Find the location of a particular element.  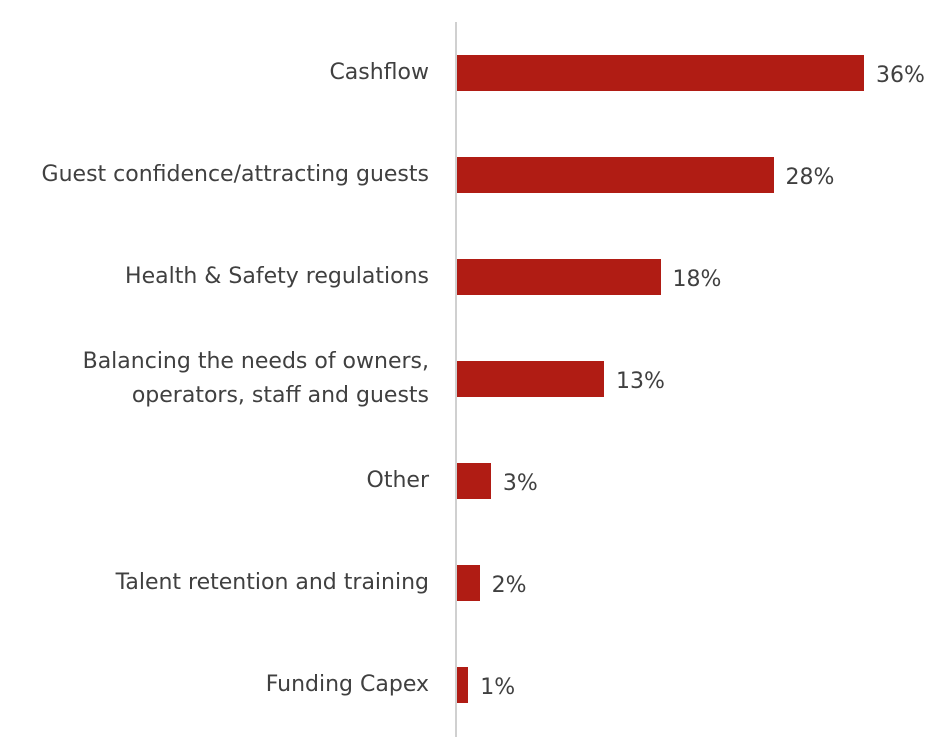

category-label-line: Guest confidence/attracting guests is located at coordinates (235, 174).